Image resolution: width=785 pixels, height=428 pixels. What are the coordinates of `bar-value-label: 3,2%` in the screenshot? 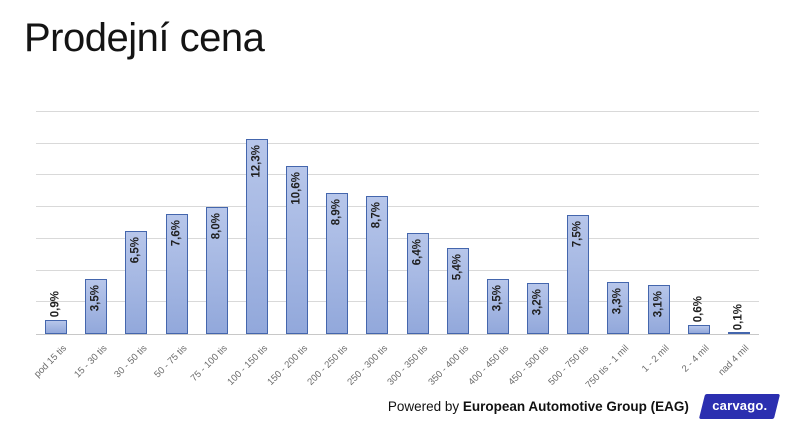 It's located at (537, 302).